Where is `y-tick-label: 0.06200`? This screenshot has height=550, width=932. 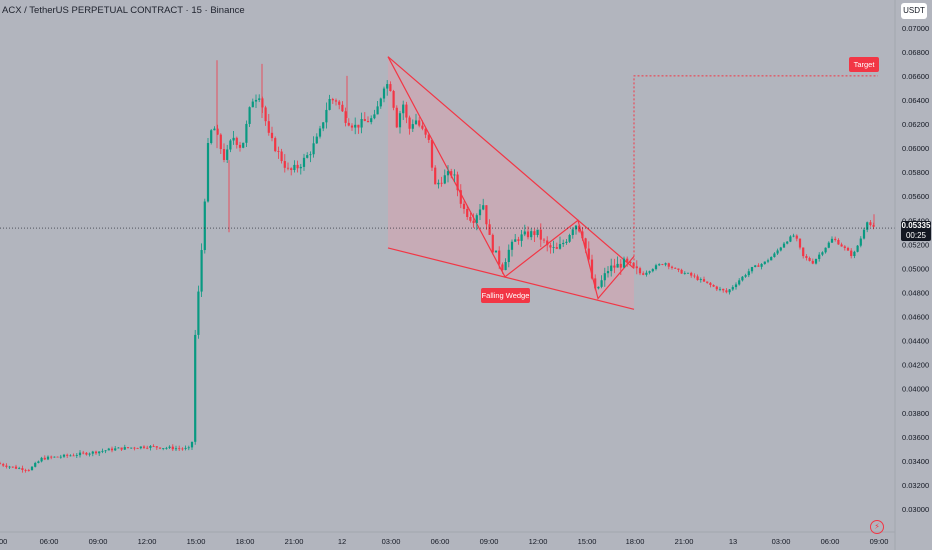
y-tick-label: 0.06200 is located at coordinates (915, 124).